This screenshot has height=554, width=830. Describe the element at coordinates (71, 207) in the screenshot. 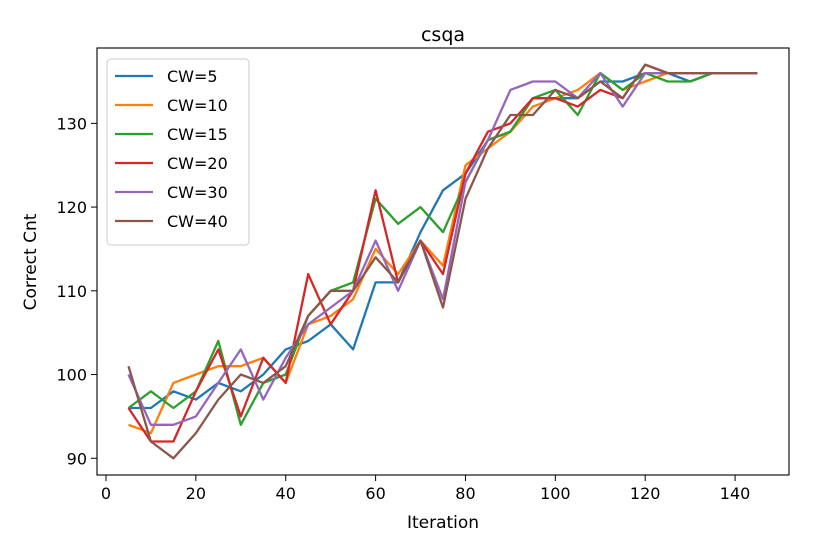

I see `y-tick-label: 120` at that location.